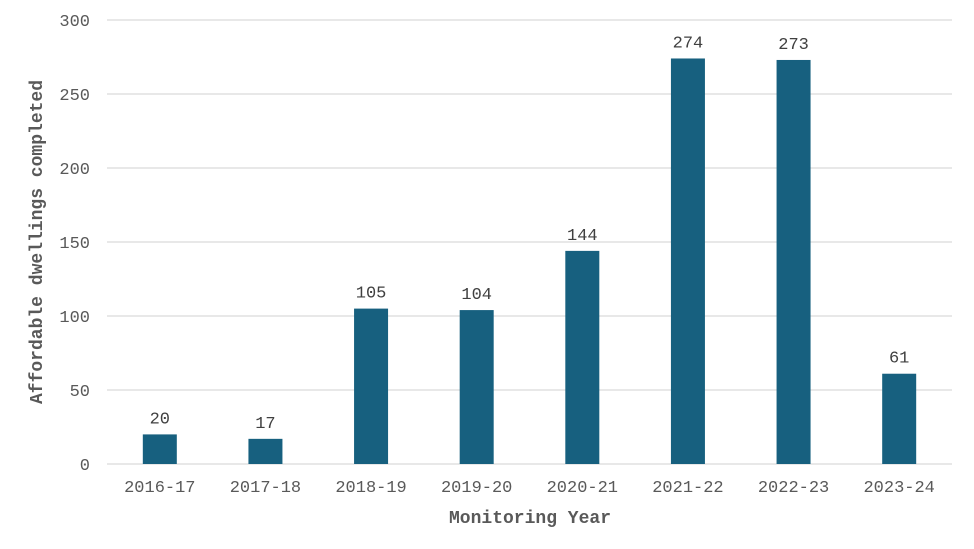 This screenshot has width=974, height=549. What do you see at coordinates (371, 294) in the screenshot?
I see `data-label: 105` at bounding box center [371, 294].